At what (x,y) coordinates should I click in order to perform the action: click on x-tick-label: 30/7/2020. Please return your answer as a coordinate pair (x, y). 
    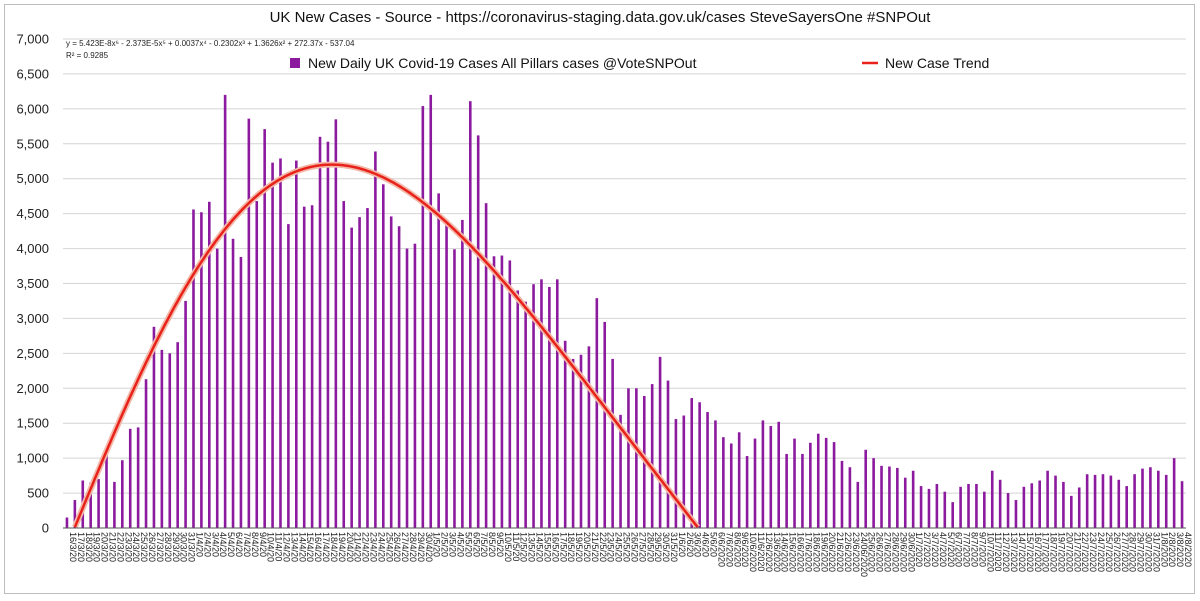
    Looking at the image, I should click on (1149, 552).